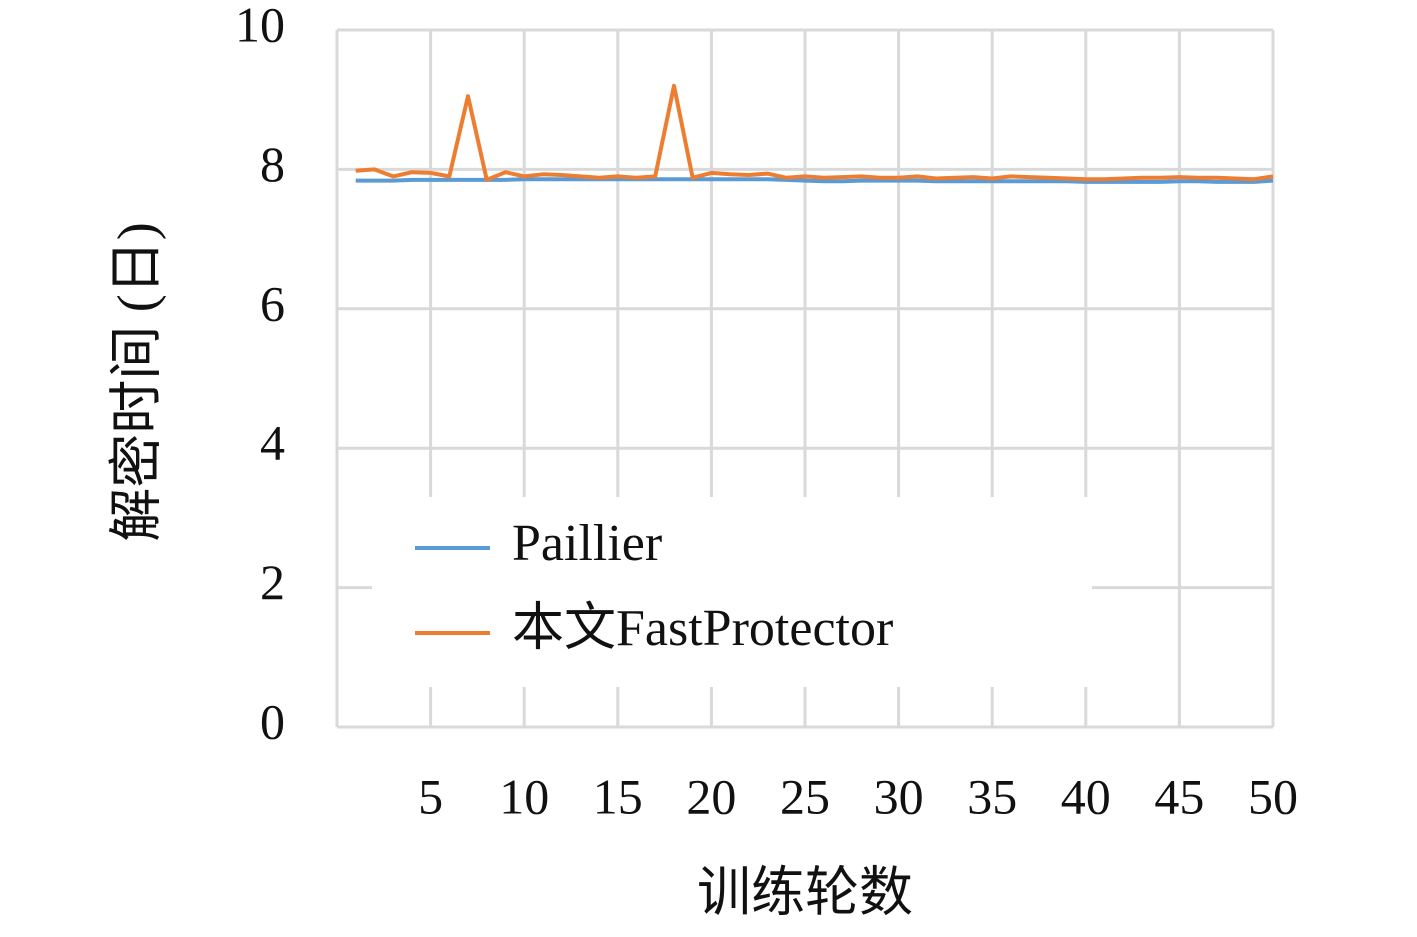 The width and height of the screenshot is (1417, 937). I want to click on x-tick-label: 40, so click(1086, 796).